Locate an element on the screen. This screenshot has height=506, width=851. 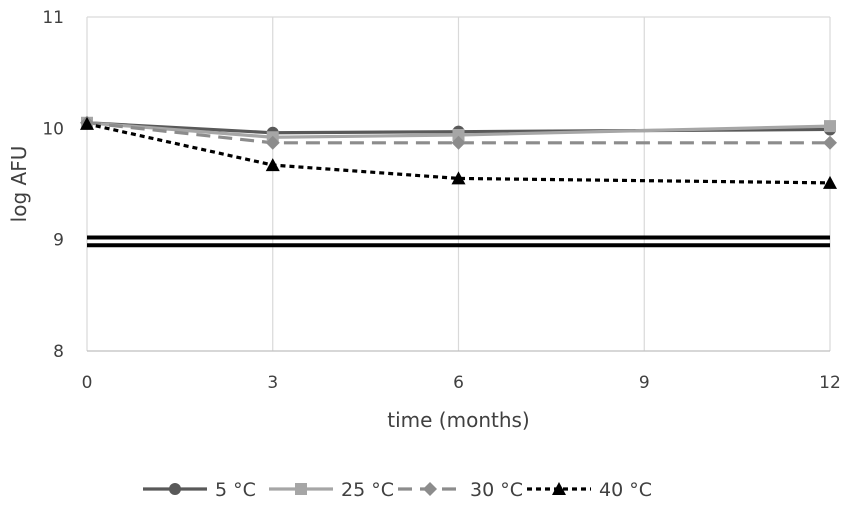
legend-label-2: 25 °C is located at coordinates (367, 490).